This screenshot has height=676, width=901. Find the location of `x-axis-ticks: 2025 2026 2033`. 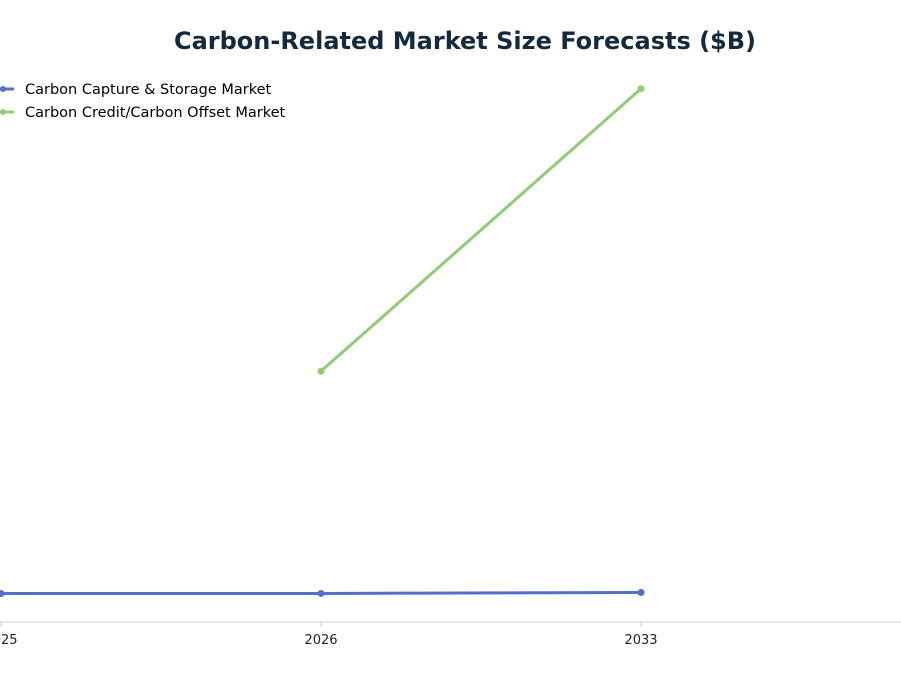

x-axis-ticks: 2025 2026 2033 is located at coordinates (329, 635).